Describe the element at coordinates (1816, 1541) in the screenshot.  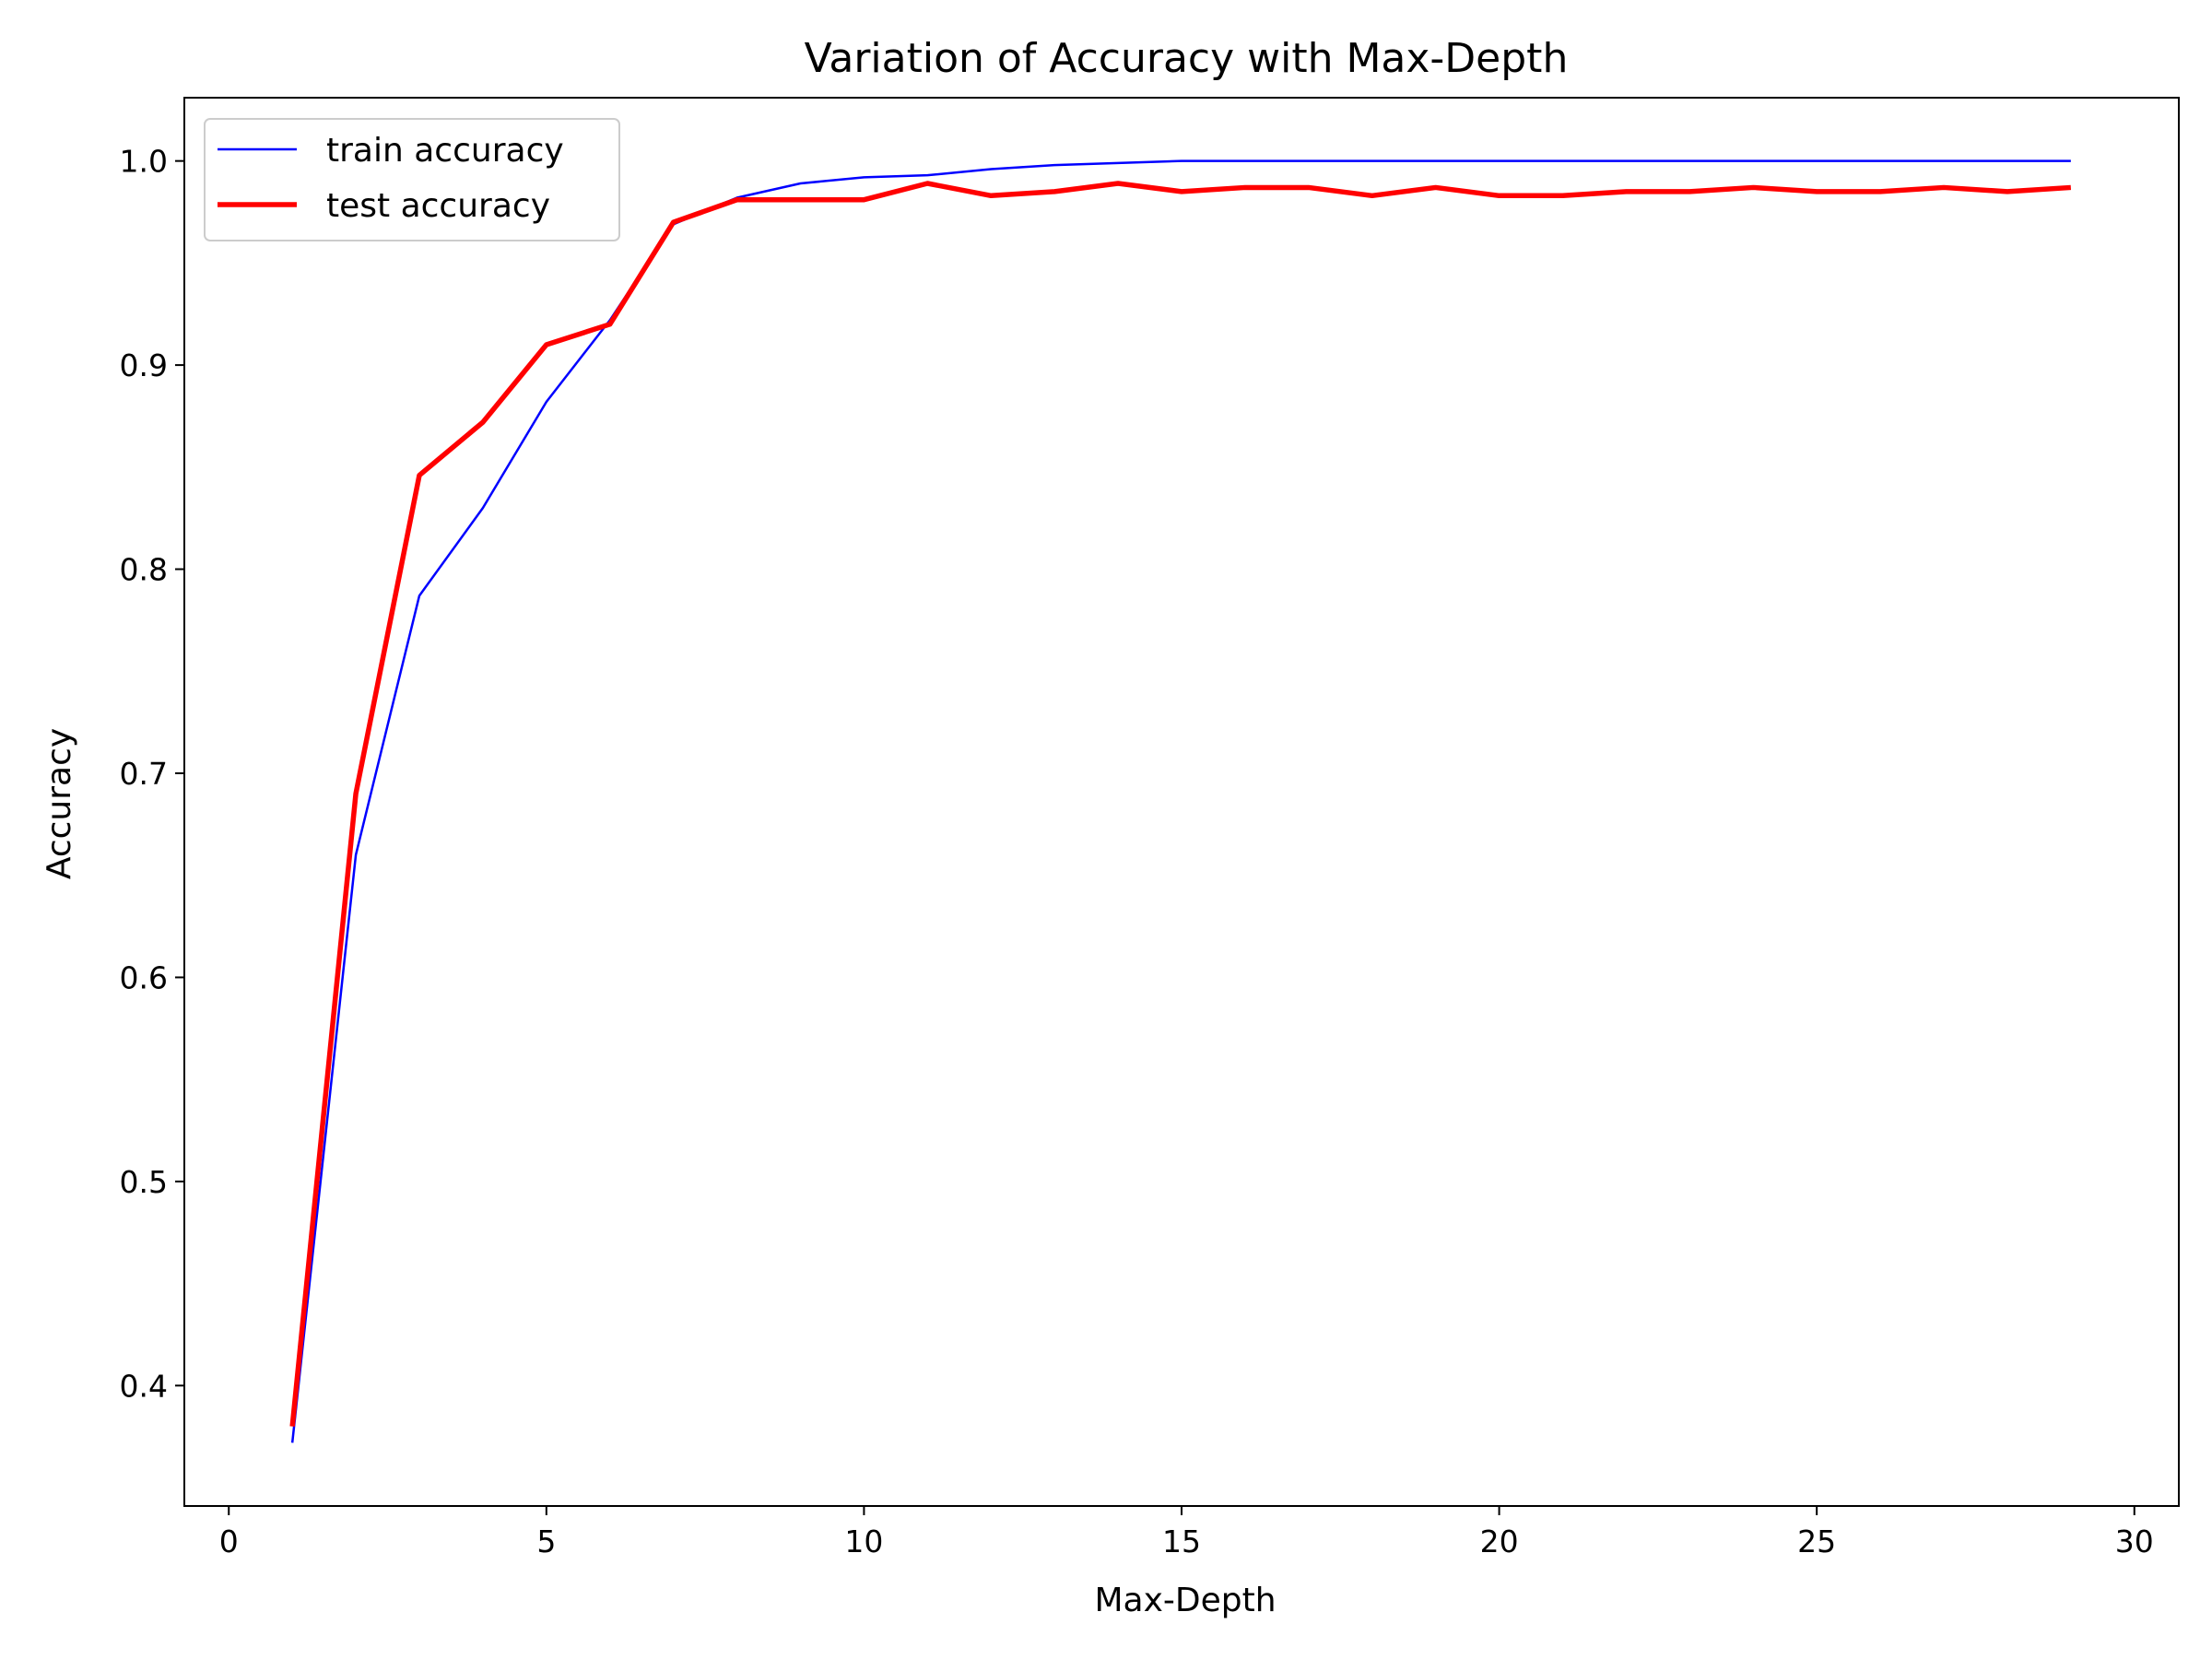
I see `x-tick-label: 25` at that location.